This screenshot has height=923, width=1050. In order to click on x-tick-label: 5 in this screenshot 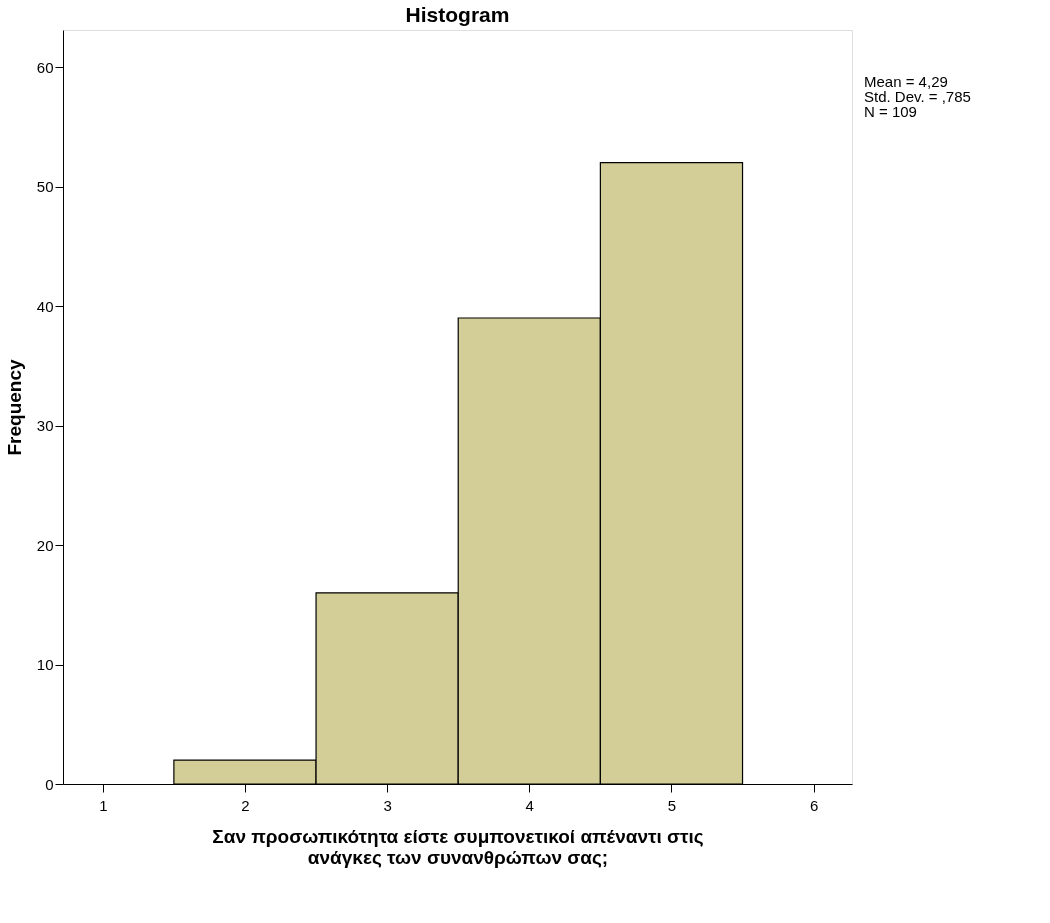, I will do `click(672, 805)`.